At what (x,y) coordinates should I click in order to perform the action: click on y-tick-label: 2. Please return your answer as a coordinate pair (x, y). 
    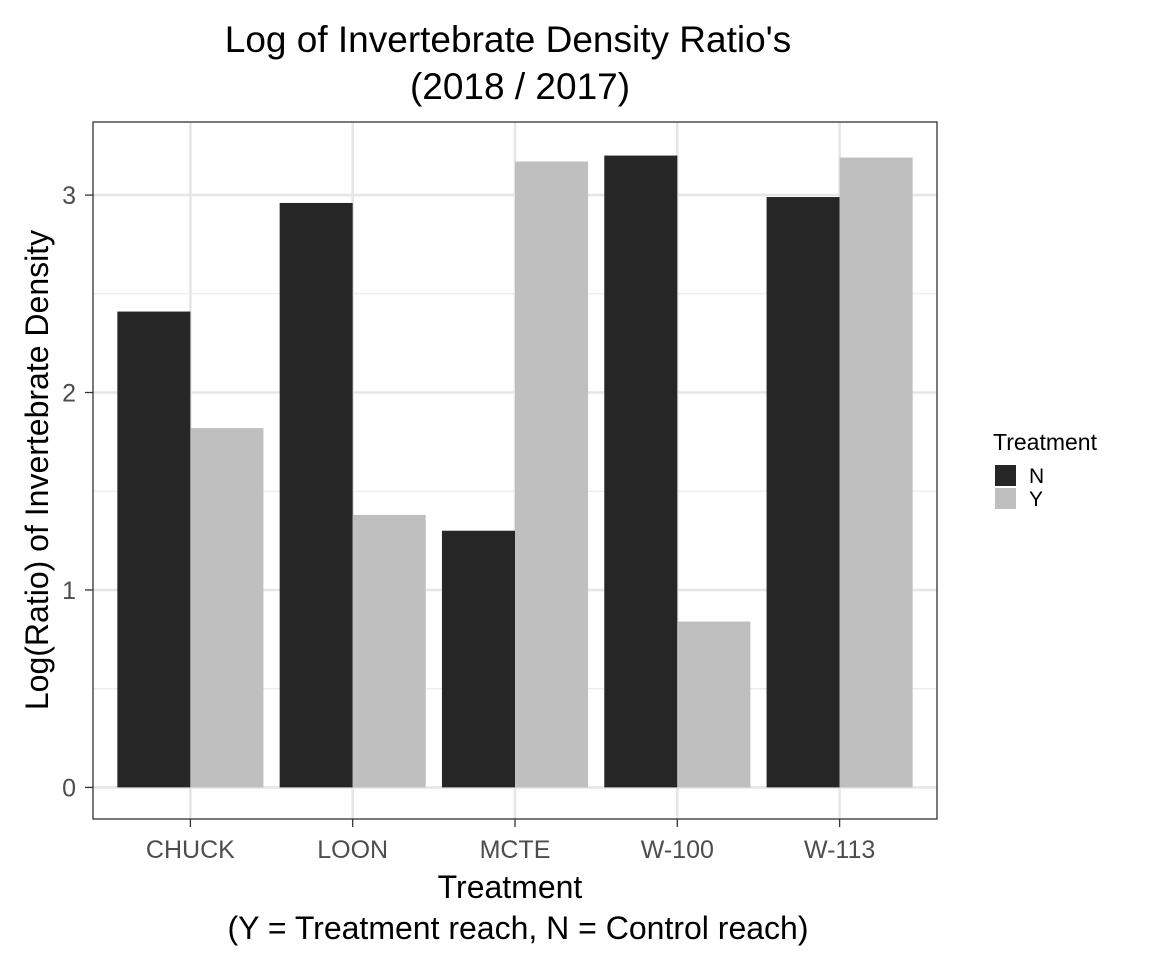
    Looking at the image, I should click on (69, 394).